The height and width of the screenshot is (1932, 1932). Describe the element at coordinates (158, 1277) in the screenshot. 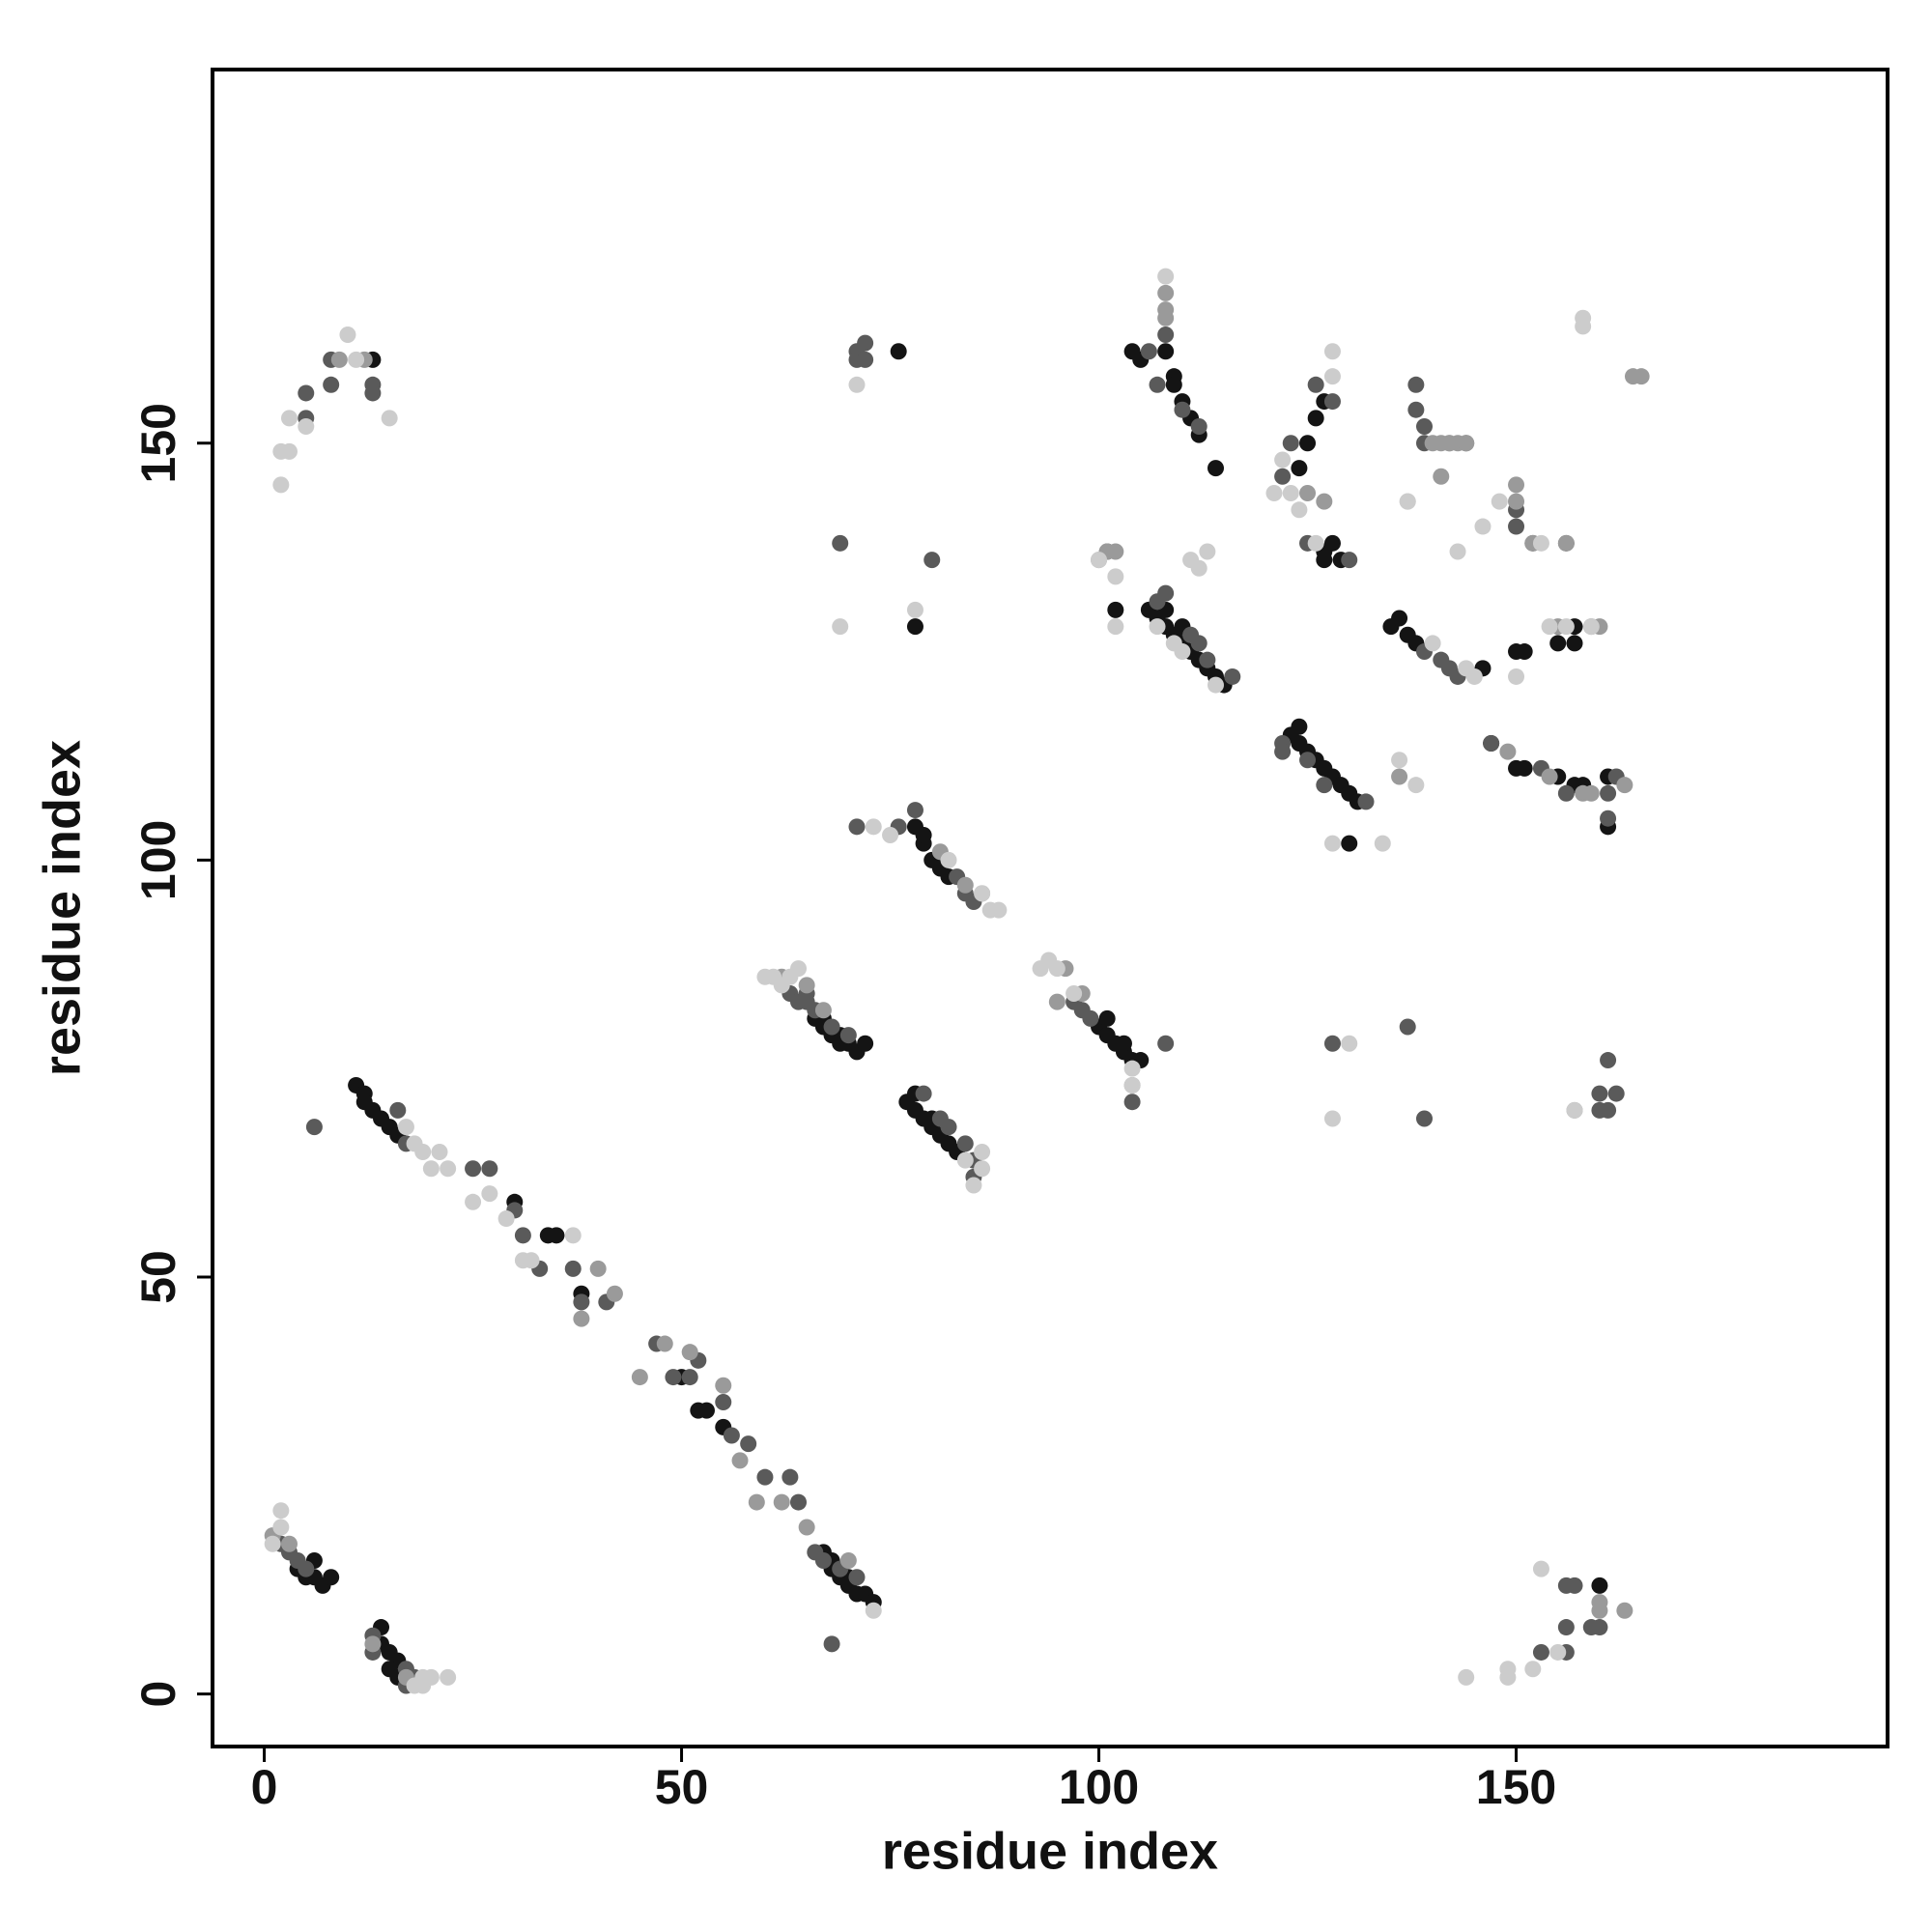

I see `y-tick-label: 50` at that location.